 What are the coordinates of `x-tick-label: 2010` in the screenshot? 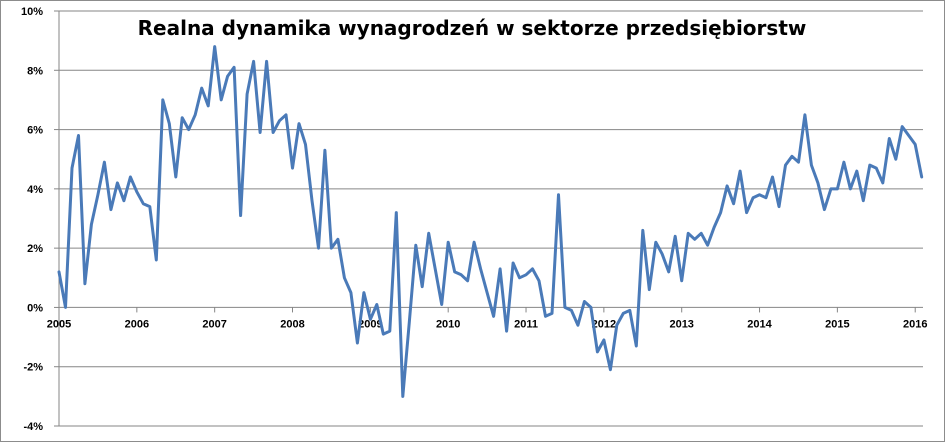 It's located at (448, 324).